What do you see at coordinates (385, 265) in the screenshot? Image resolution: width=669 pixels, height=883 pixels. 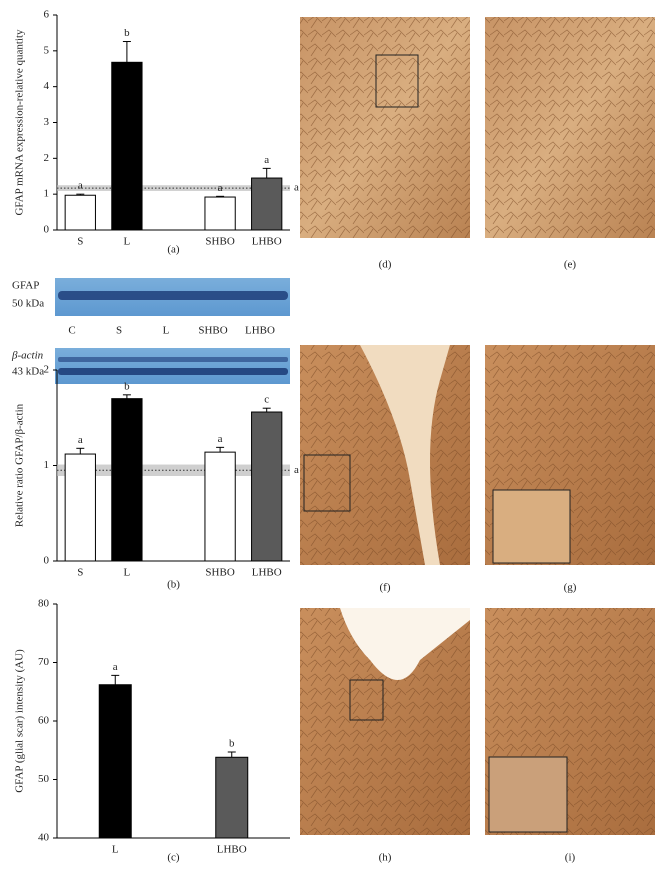 I see `panel-label: (d)` at bounding box center [385, 265].